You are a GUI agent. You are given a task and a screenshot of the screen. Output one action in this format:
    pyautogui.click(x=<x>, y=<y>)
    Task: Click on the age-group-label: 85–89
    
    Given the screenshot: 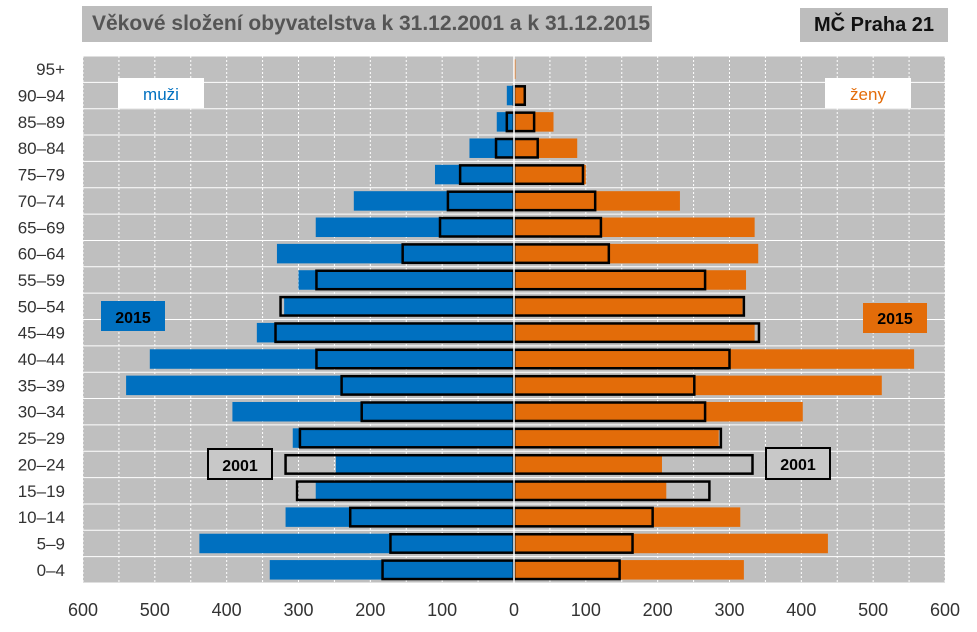 What is the action you would take?
    pyautogui.click(x=41, y=122)
    